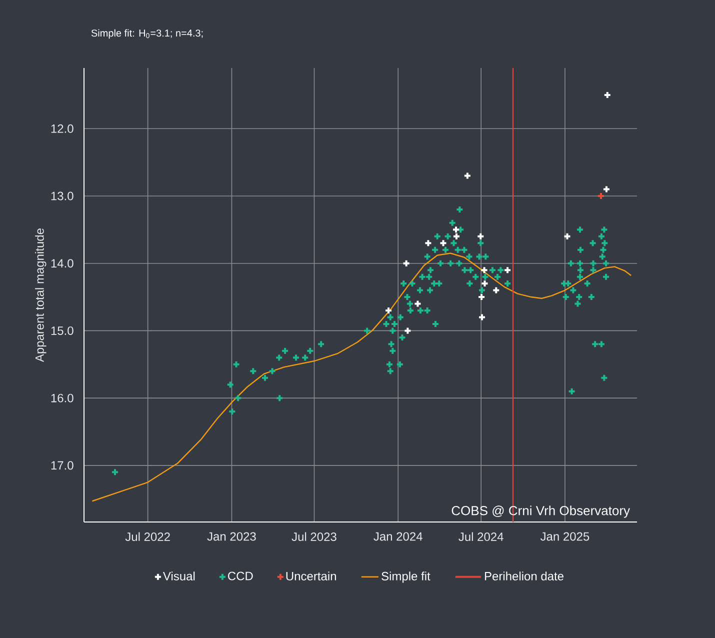 The width and height of the screenshot is (715, 638). What do you see at coordinates (62, 196) in the screenshot?
I see `y-tick-label: 13.0` at bounding box center [62, 196].